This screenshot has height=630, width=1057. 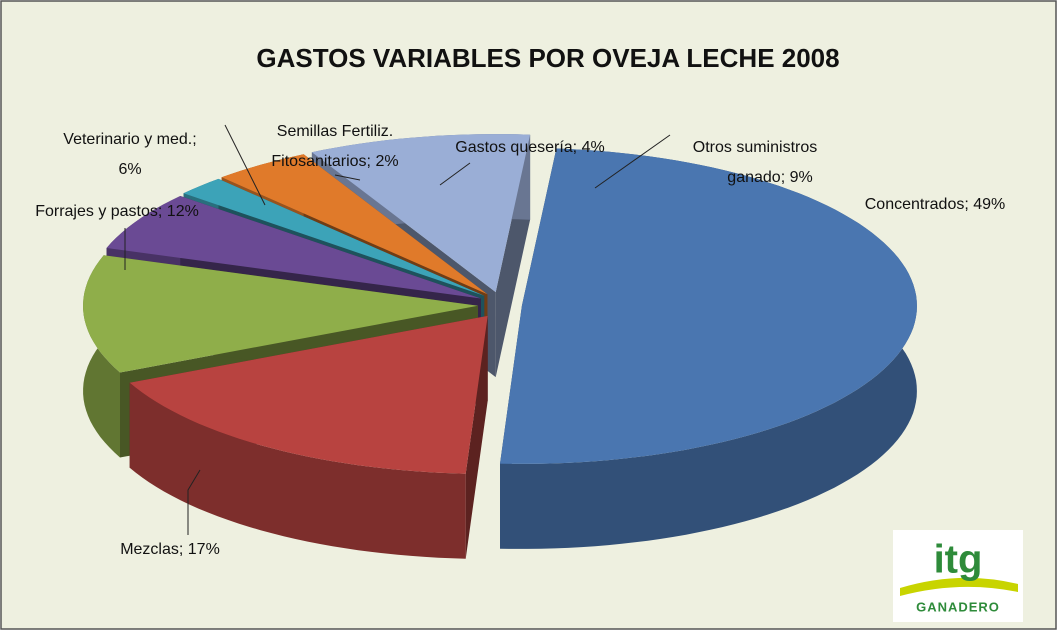 What do you see at coordinates (334, 161) in the screenshot?
I see `data-label: Fitosanitarios; 2%` at bounding box center [334, 161].